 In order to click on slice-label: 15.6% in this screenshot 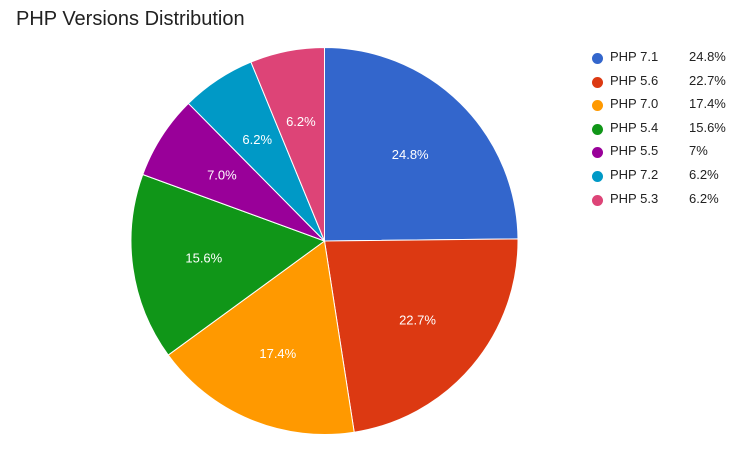, I will do `click(203, 258)`.